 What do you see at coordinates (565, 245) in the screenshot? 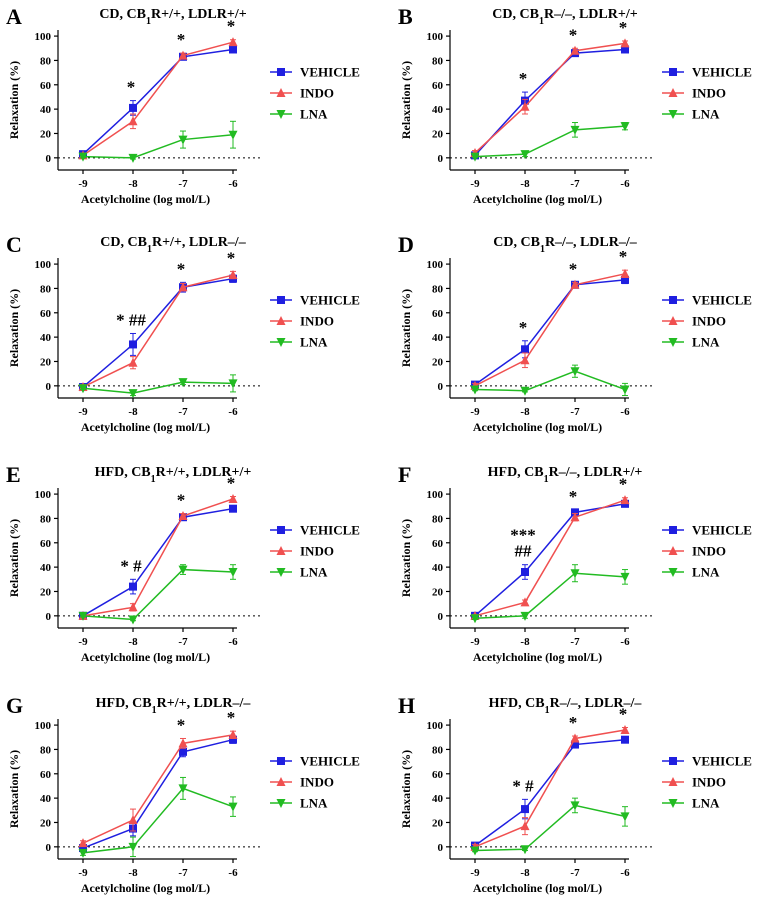
I see `chart-title: CD, CB1R–/–, LDLR–/–` at bounding box center [565, 245].